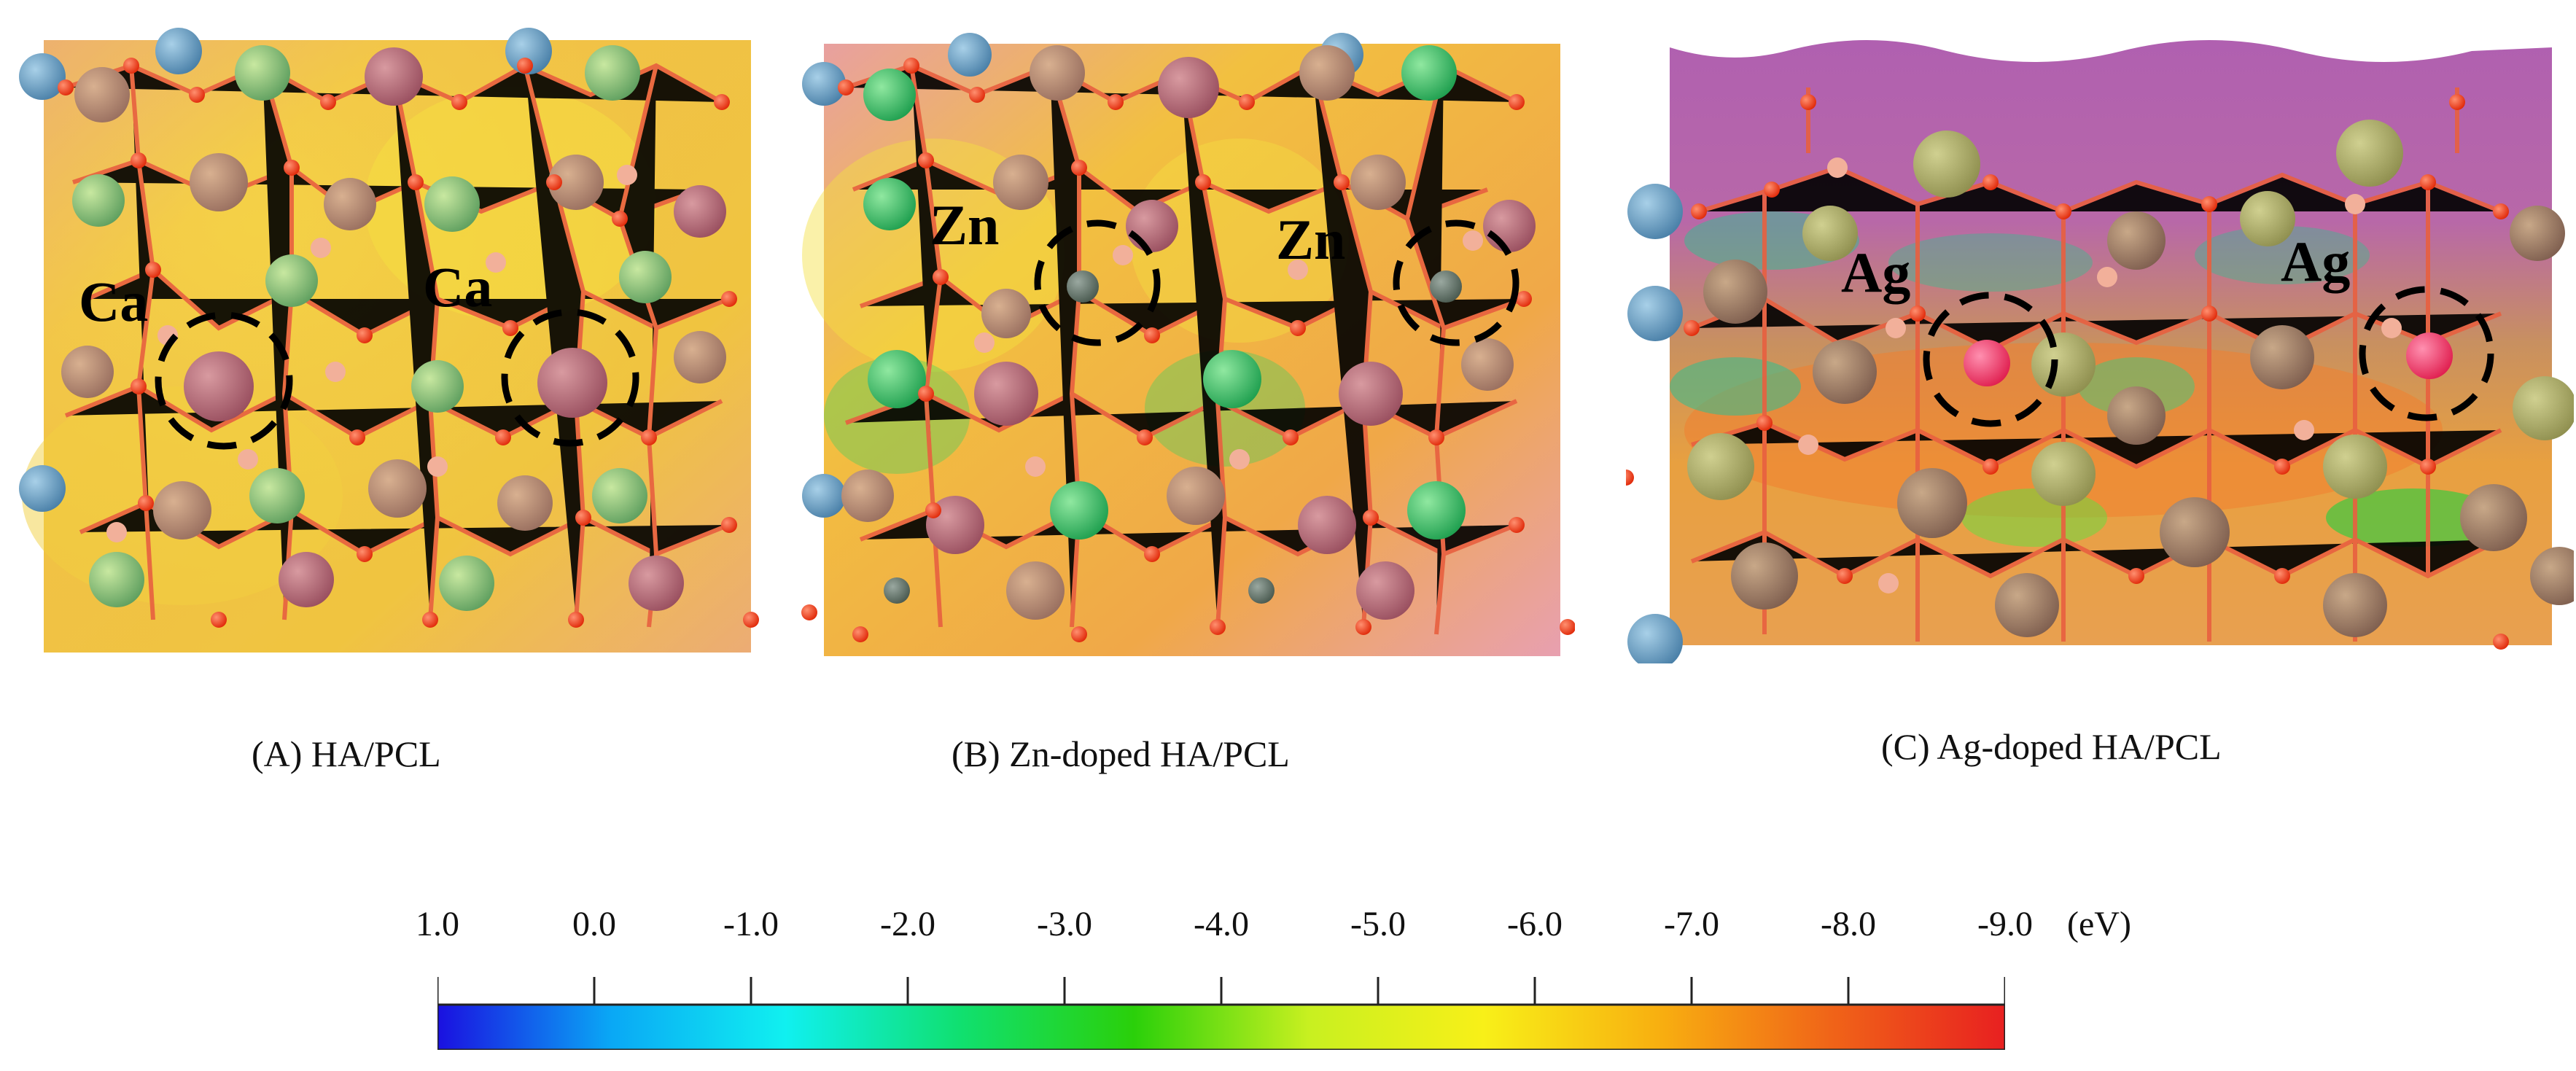  Describe the element at coordinates (594, 924) in the screenshot. I see `colorbar-tick-label: 0.0` at that location.